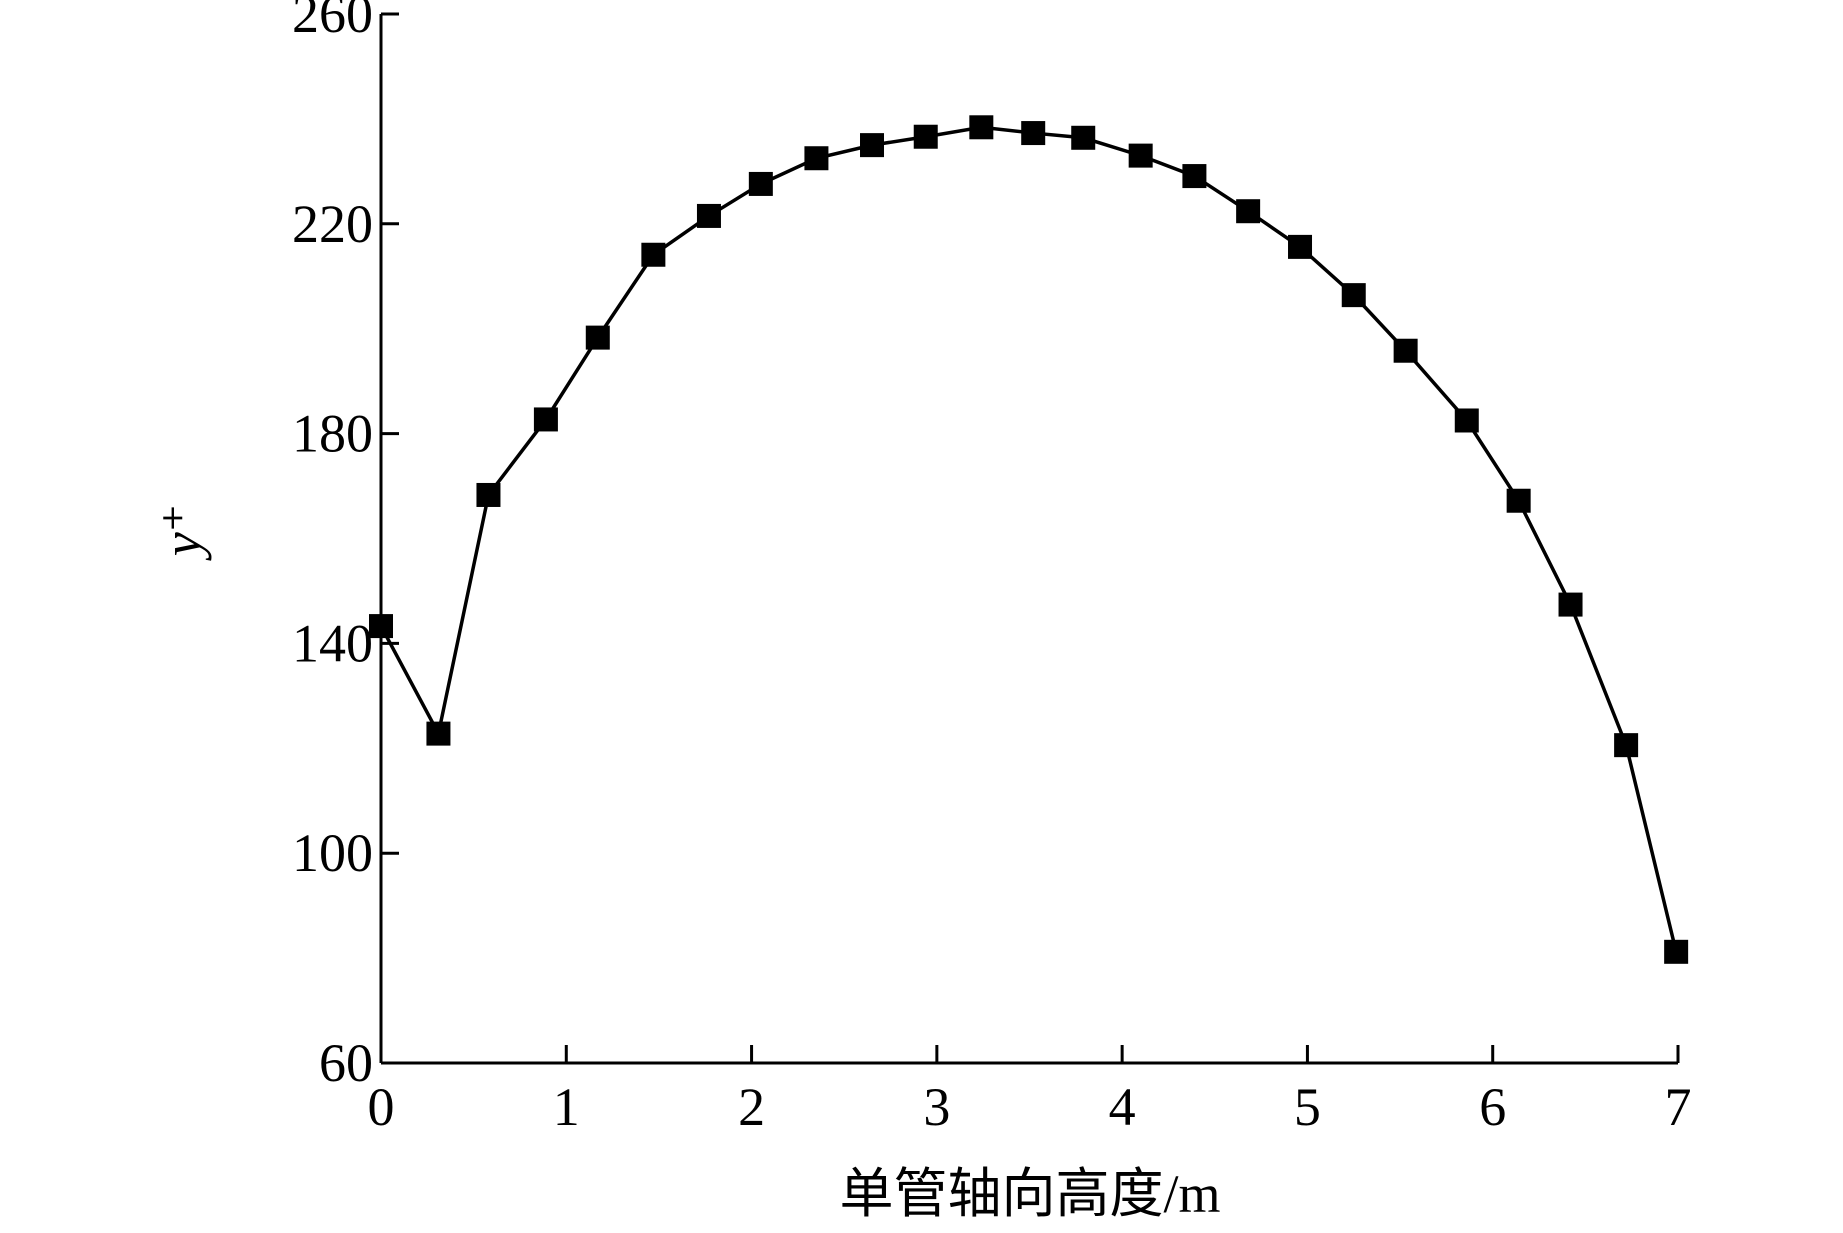  Describe the element at coordinates (332, 224) in the screenshot. I see `y-tick-label: 220` at that location.